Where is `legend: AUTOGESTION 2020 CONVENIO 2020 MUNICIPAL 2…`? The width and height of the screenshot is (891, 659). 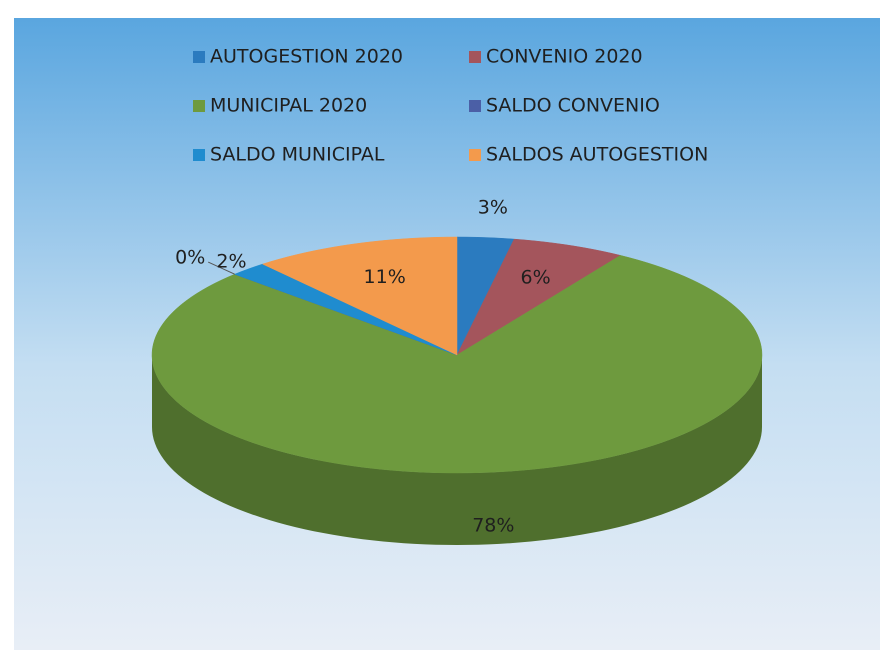
legend: AUTOGESTION 2020 CONVENIO 2020 MUNICIPAL 2… is located at coordinates (450, 106).